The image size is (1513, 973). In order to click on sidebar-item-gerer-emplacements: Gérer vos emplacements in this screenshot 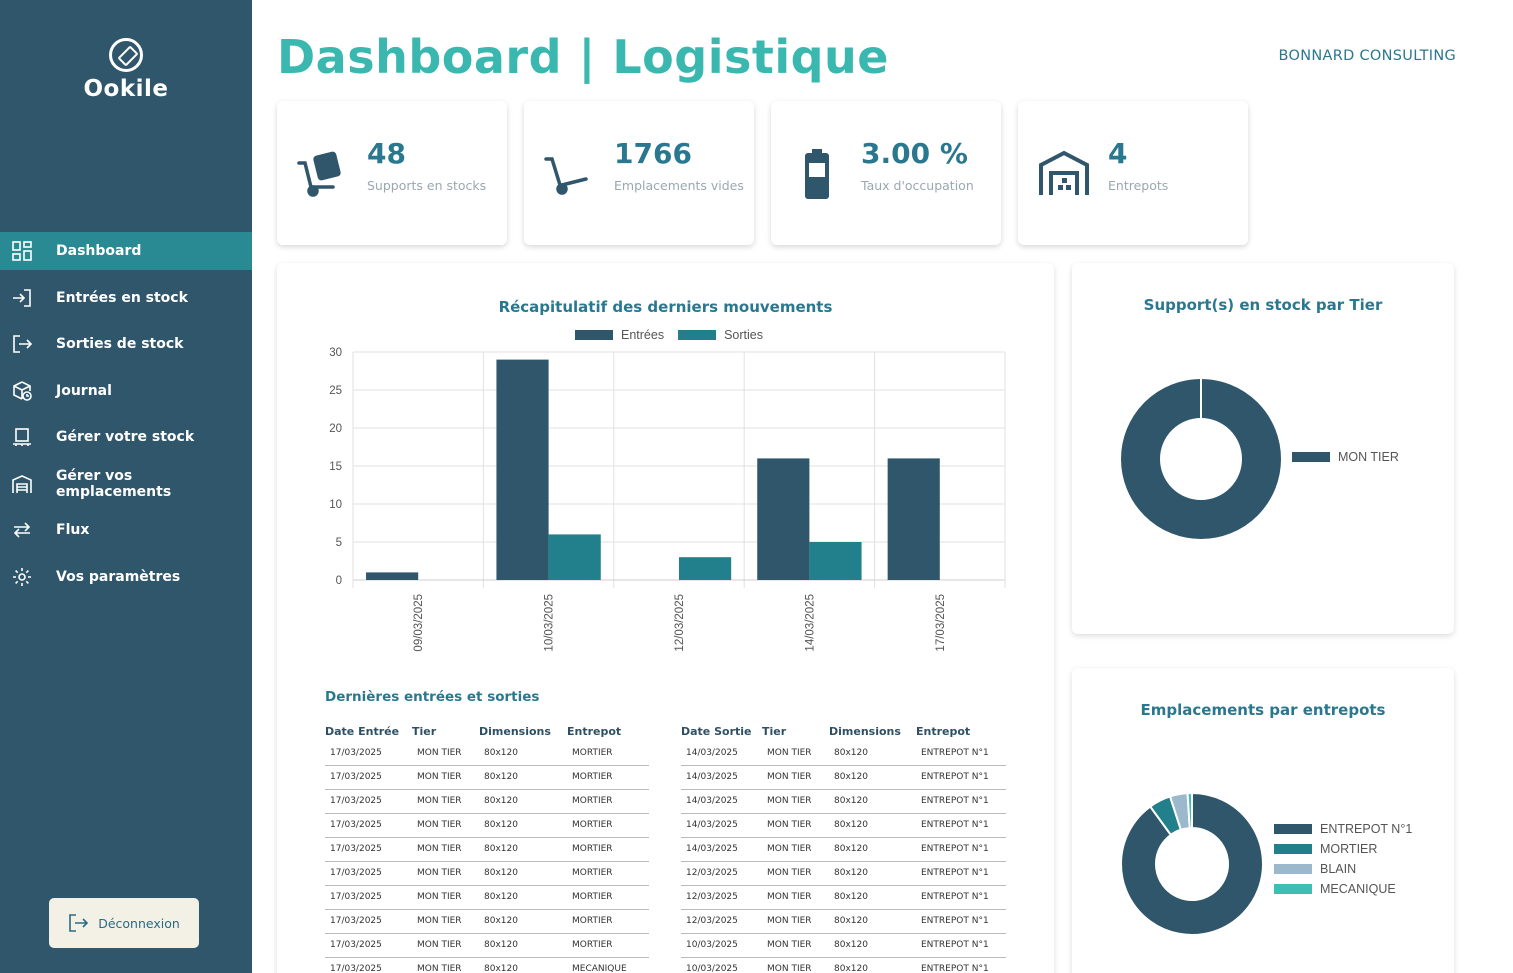, I will do `click(126, 484)`.